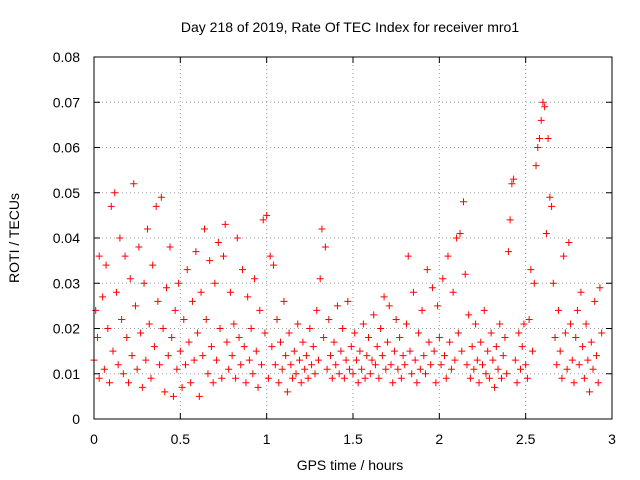 The image size is (640, 480). Describe the element at coordinates (14, 238) in the screenshot. I see `y-axis-label: ROTI / TECUs` at that location.